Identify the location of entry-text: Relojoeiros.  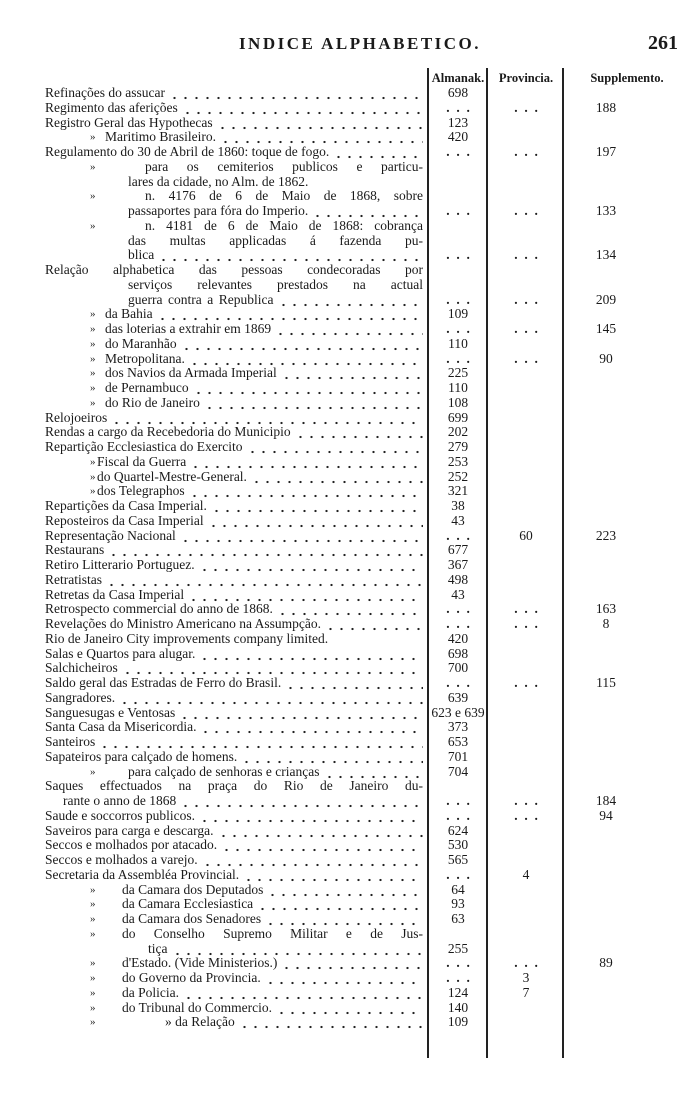
(76, 417).